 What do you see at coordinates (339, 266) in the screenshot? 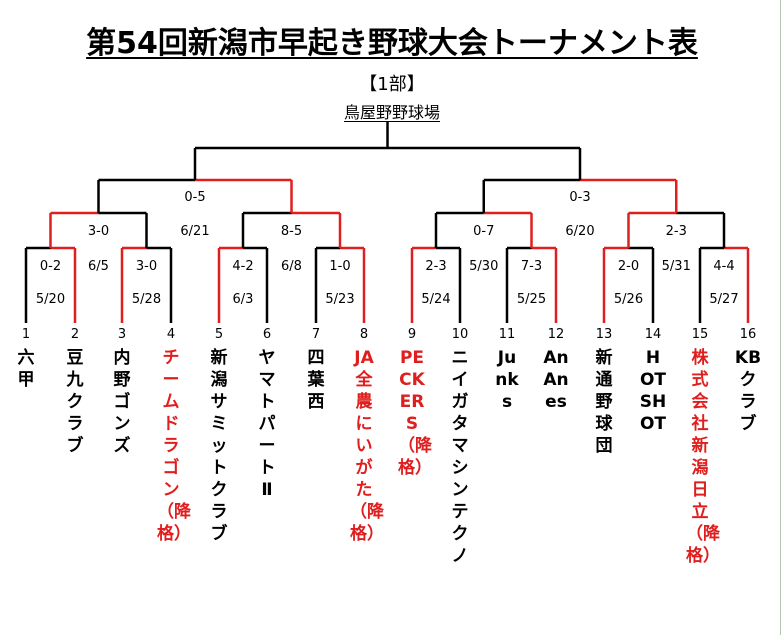
I see `r1-score-4: 1-0` at bounding box center [339, 266].